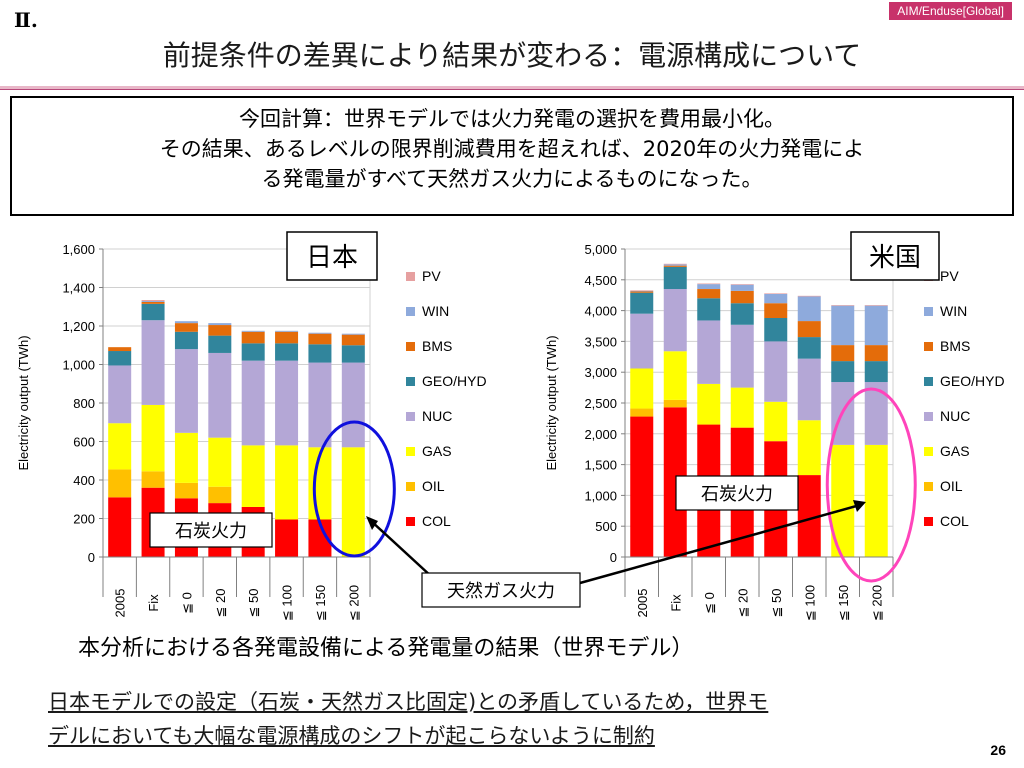 The width and height of the screenshot is (1024, 768). I want to click on y-tick-label: 4,000, so click(600, 311).